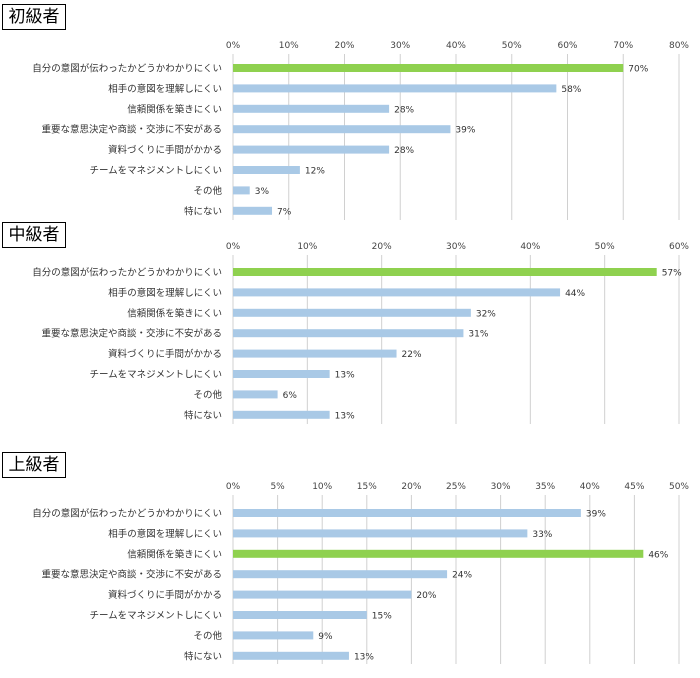 This screenshot has width=700, height=678. What do you see at coordinates (478, 335) in the screenshot?
I see `data-label: 31%` at bounding box center [478, 335].